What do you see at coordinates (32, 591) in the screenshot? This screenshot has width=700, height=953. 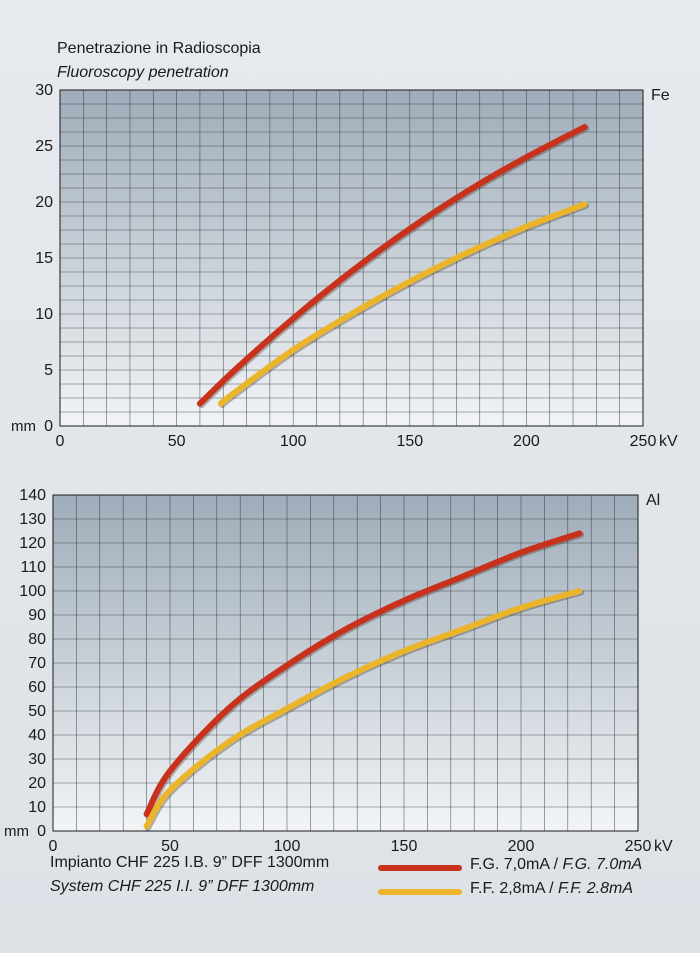 I see `y-tick-label: 100` at bounding box center [32, 591].